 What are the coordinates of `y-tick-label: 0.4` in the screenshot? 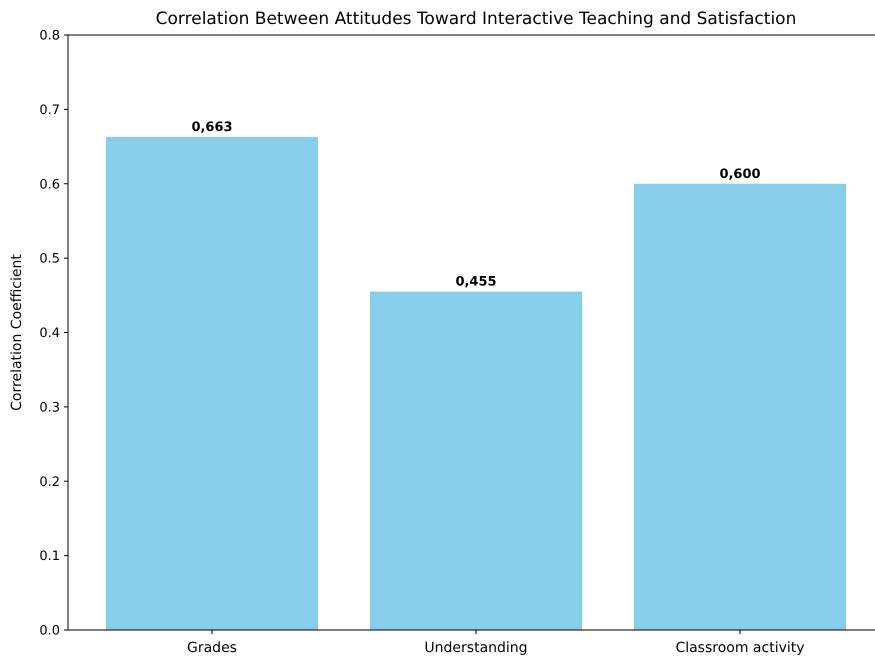 It's located at (49, 334).